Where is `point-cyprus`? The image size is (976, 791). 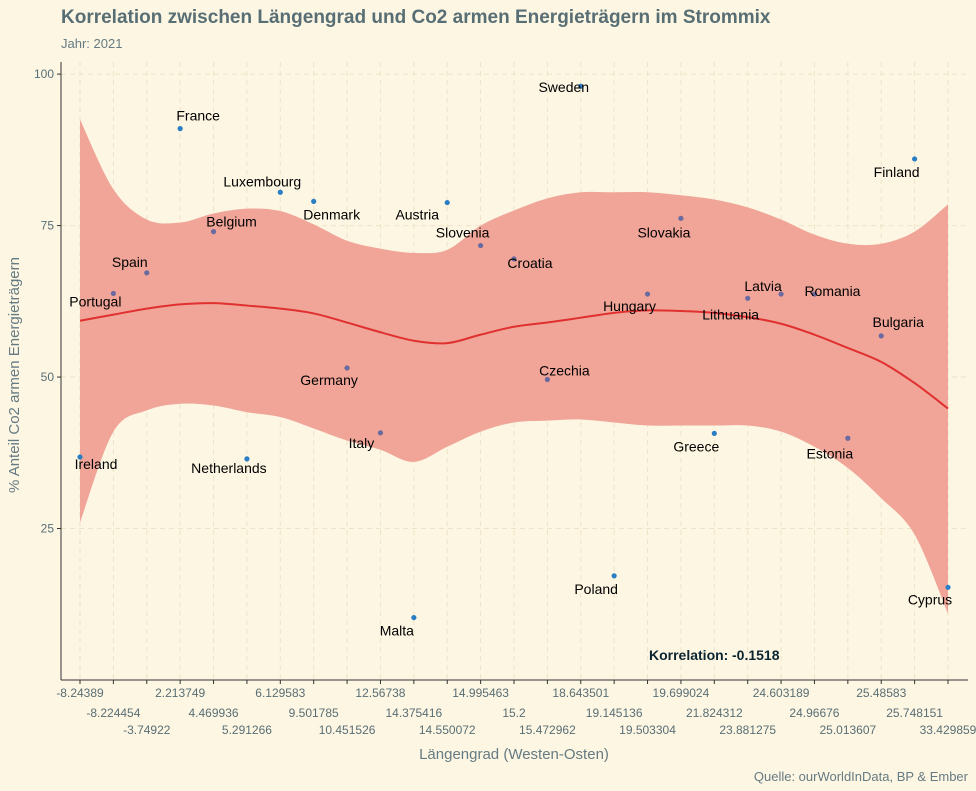
point-cyprus is located at coordinates (948, 587).